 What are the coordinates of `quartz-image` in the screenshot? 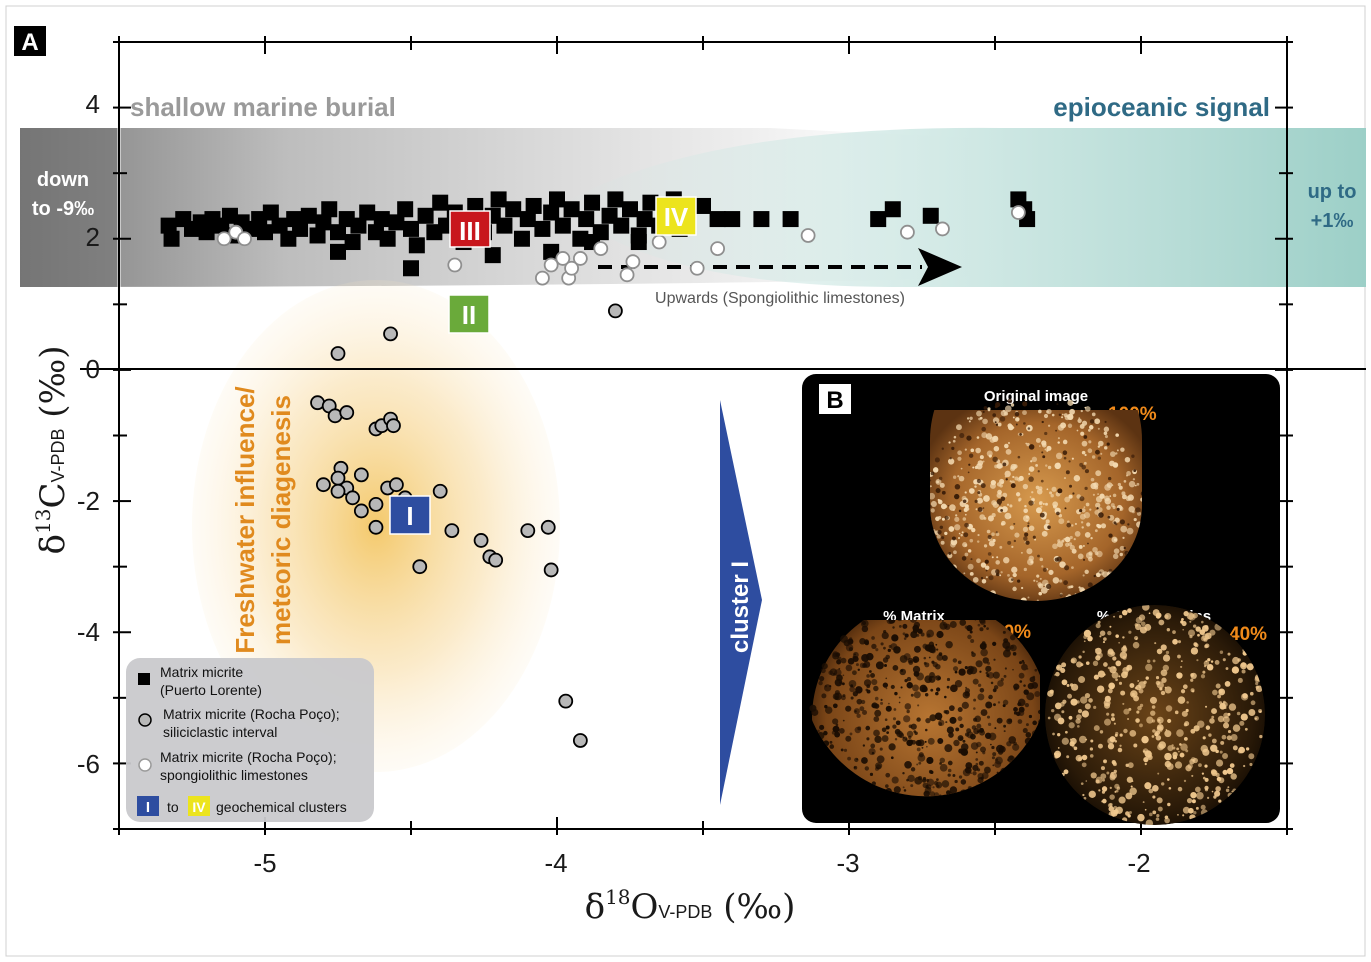 It's located at (1155, 715).